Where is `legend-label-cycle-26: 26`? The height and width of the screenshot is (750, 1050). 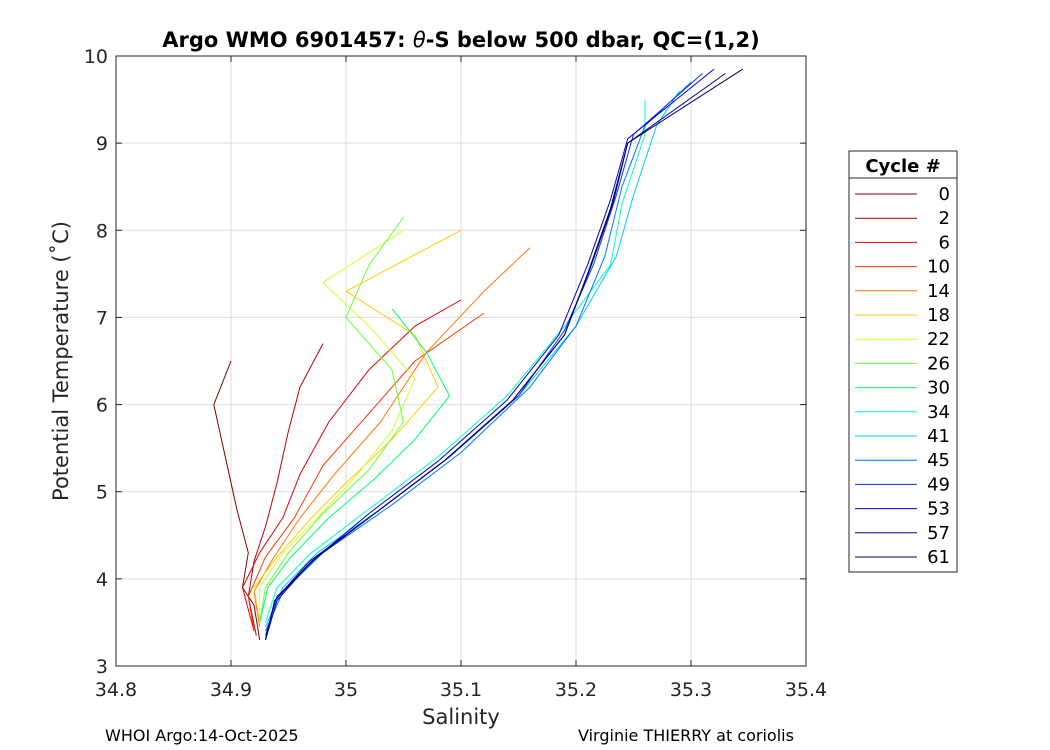
legend-label-cycle-26: 26 is located at coordinates (938, 363).